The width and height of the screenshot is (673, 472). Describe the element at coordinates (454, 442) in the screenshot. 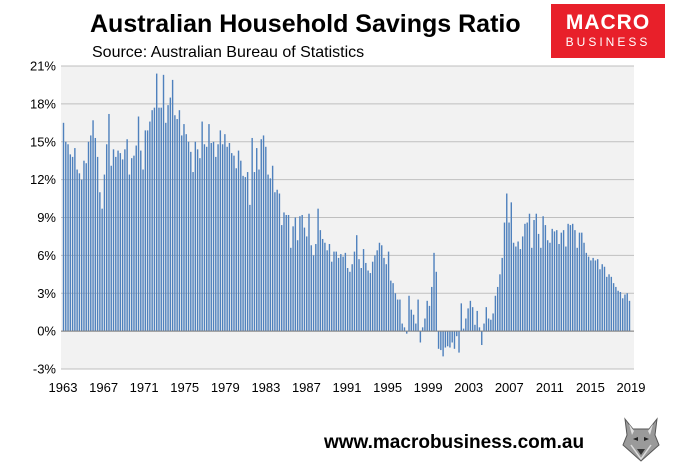

I see `footer-url: www.macrobusiness.com.au` at that location.